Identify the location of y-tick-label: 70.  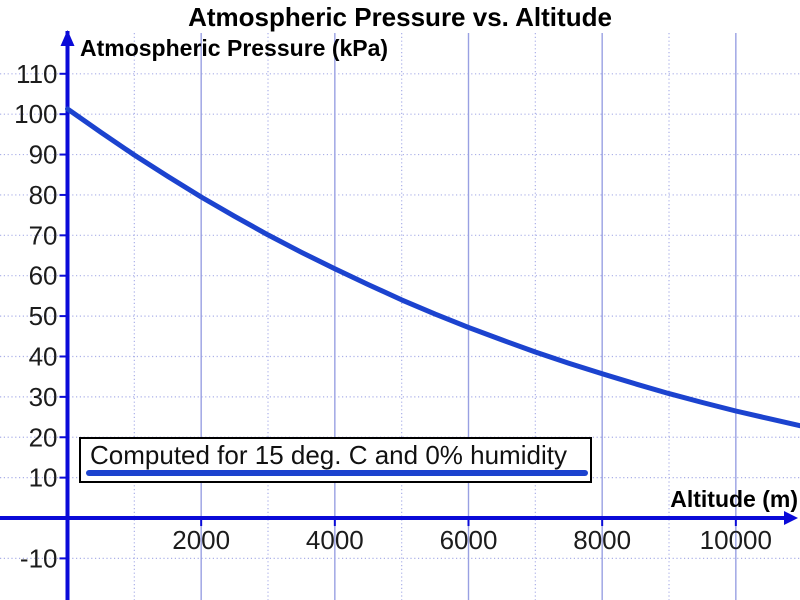
(43, 235).